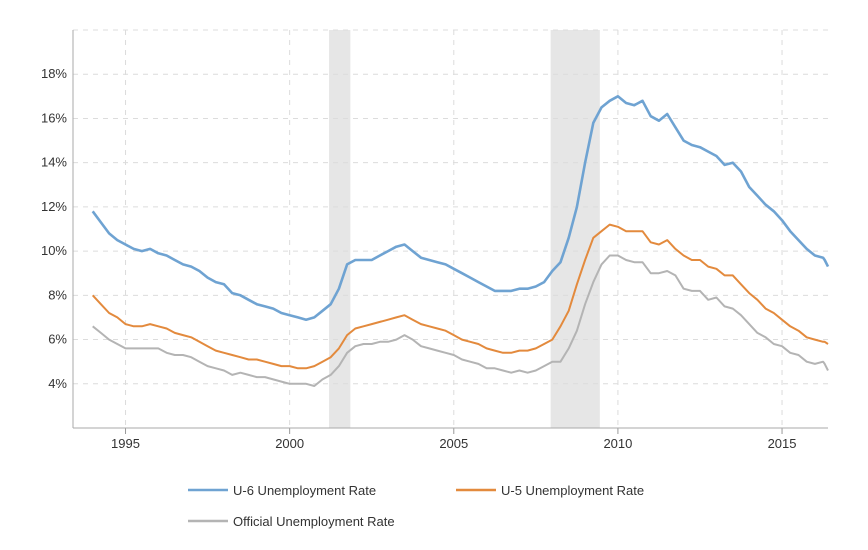 This screenshot has width=868, height=550. What do you see at coordinates (572, 490) in the screenshot?
I see `legend-label: U-5 Unemployment Rate` at bounding box center [572, 490].